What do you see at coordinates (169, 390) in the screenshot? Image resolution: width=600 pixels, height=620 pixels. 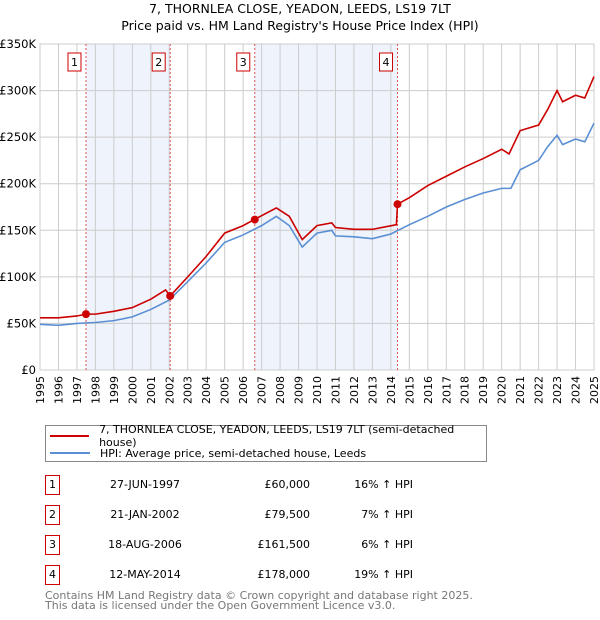 I see `x-tick-label: 2002` at bounding box center [169, 390].